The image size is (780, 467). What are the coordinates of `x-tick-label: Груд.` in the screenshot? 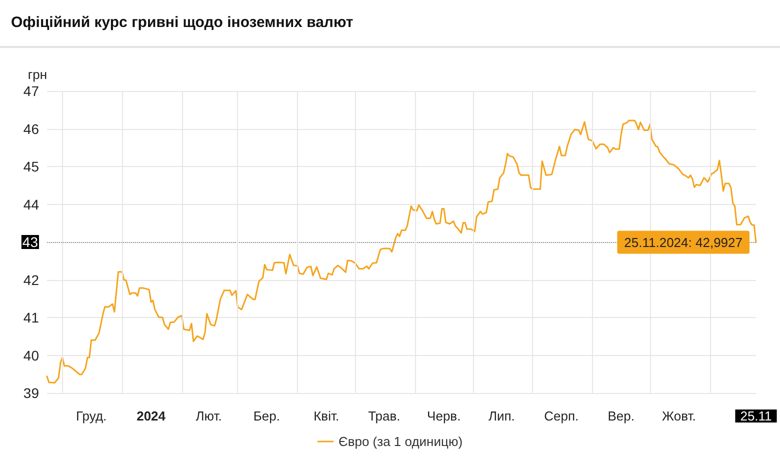 It's located at (91, 416).